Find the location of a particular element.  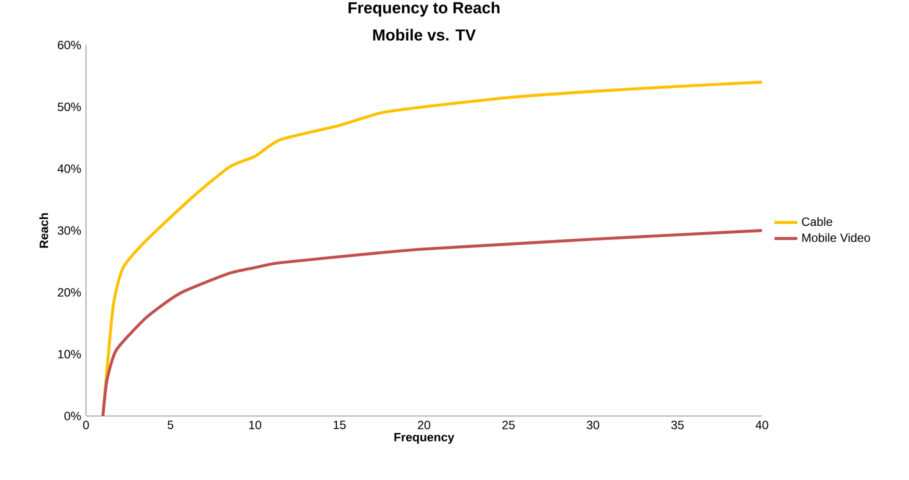

x-axis-title: Frequency is located at coordinates (424, 438).